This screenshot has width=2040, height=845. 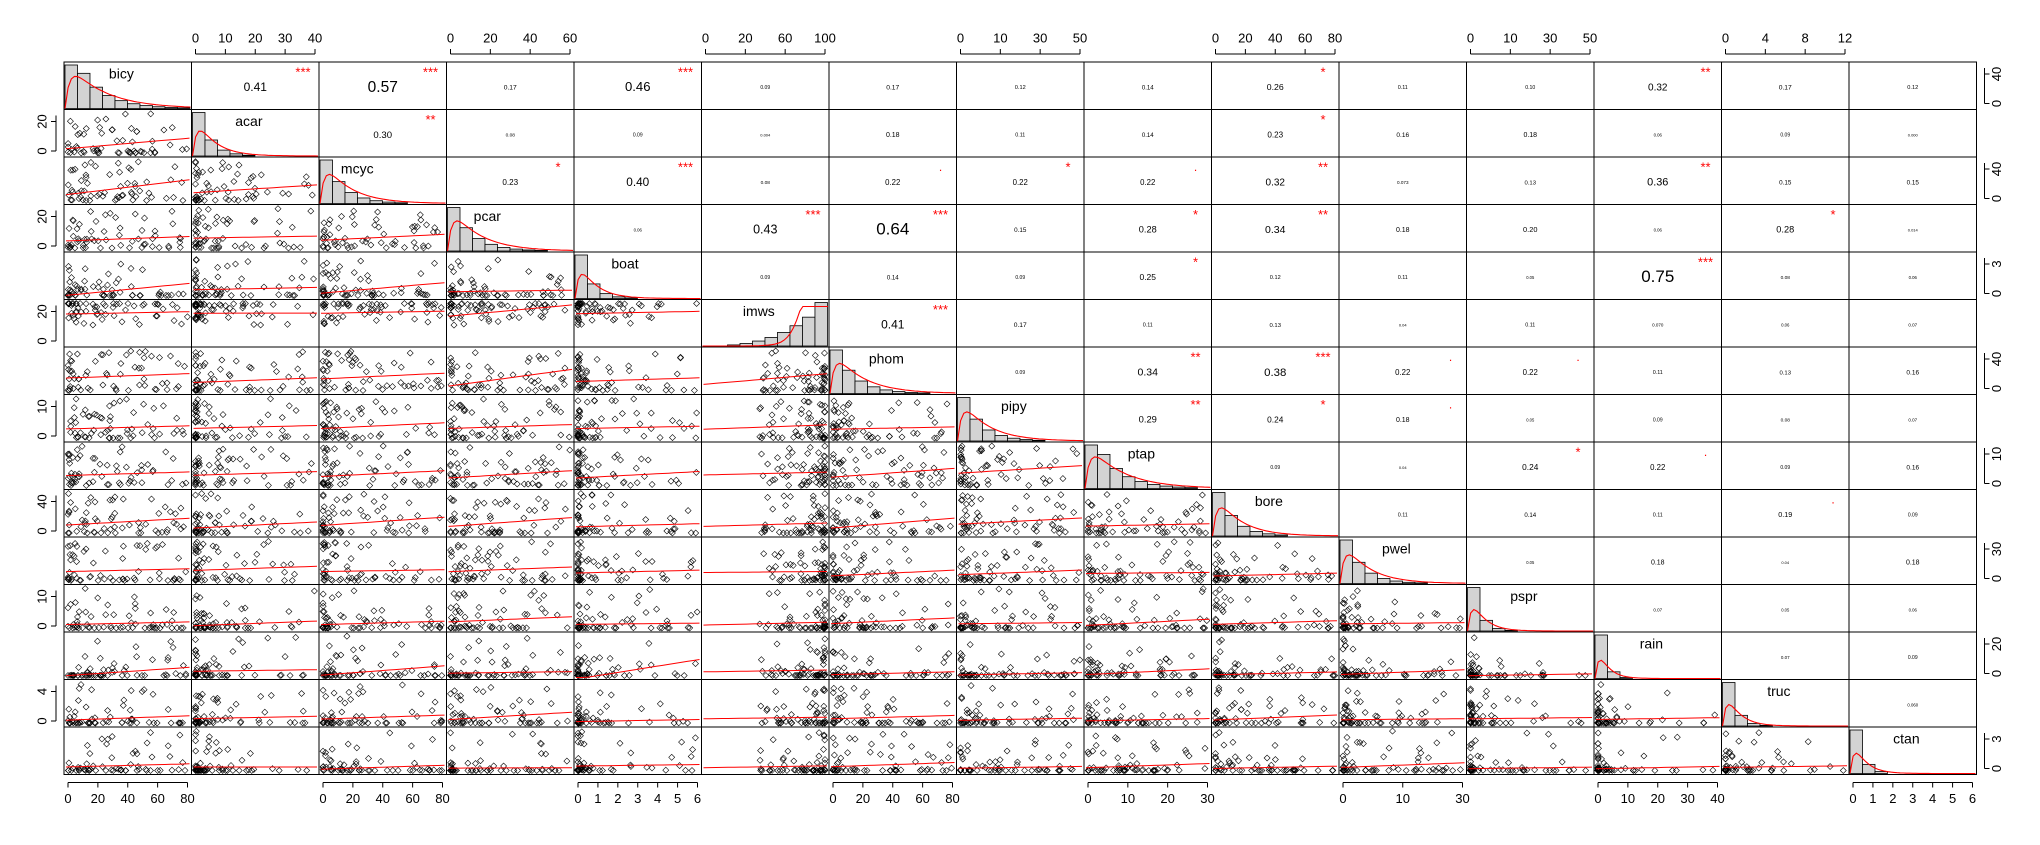 What do you see at coordinates (1832, 214) in the screenshot?
I see `significance-stars: *` at bounding box center [1832, 214].